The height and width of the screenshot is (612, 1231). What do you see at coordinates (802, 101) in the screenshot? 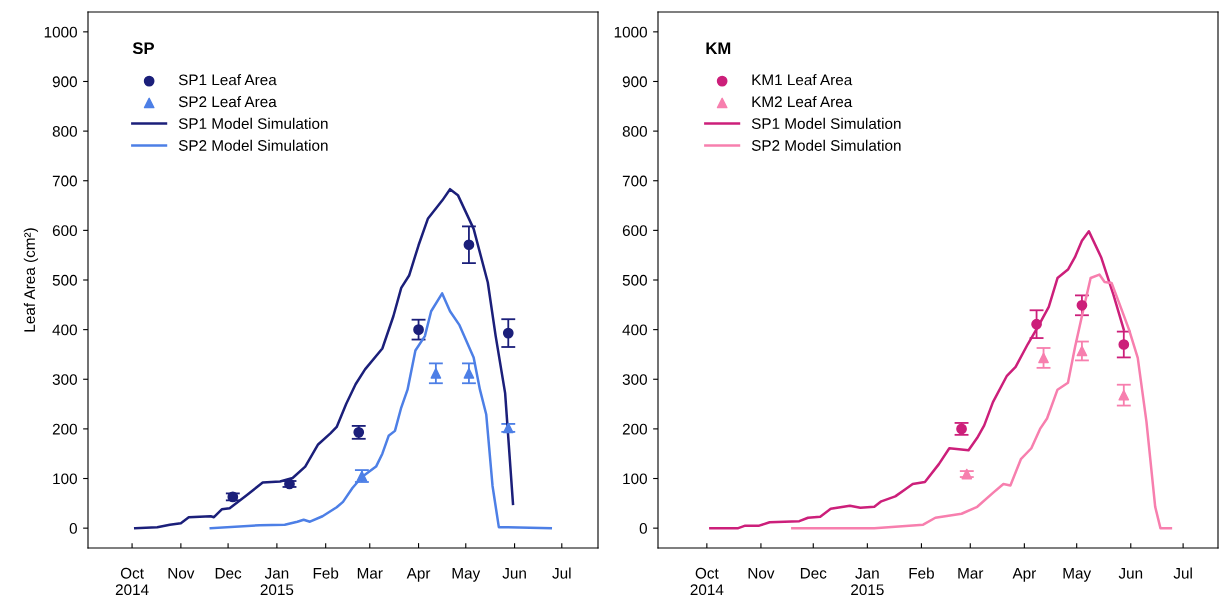
I see `legend-label: KM2 Leaf Area` at bounding box center [802, 101].